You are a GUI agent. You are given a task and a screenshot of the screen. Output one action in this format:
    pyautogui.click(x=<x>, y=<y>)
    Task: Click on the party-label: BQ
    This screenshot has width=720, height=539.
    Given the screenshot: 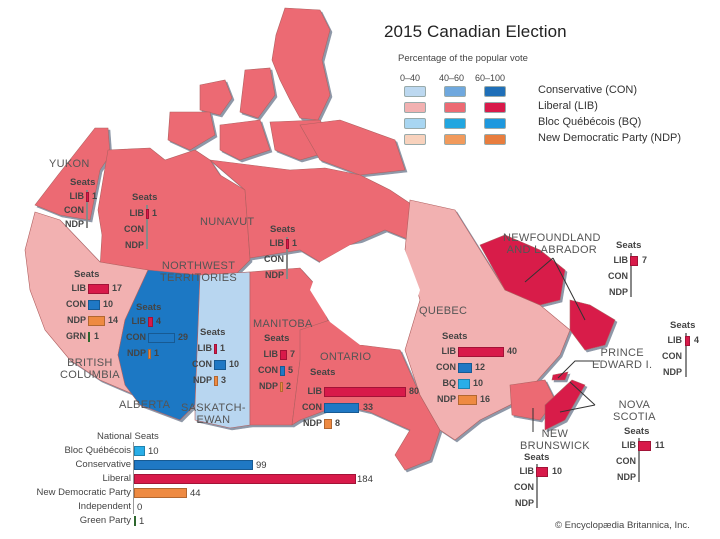 What is the action you would take?
    pyautogui.click(x=449, y=383)
    